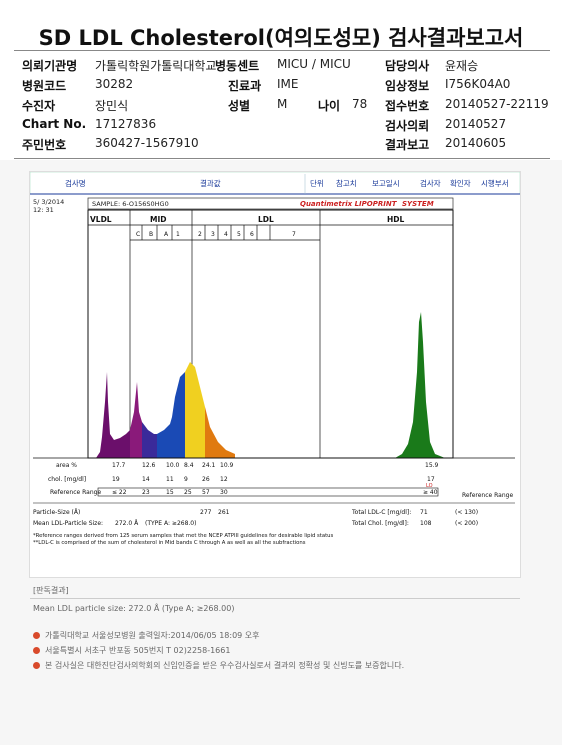 The image size is (562, 745). What do you see at coordinates (146, 635) in the screenshot?
I see `footer-line-1: 가톨릭대학교 서울성모병원 출력일자:2014/06/05 18:09 오후` at bounding box center [146, 635].